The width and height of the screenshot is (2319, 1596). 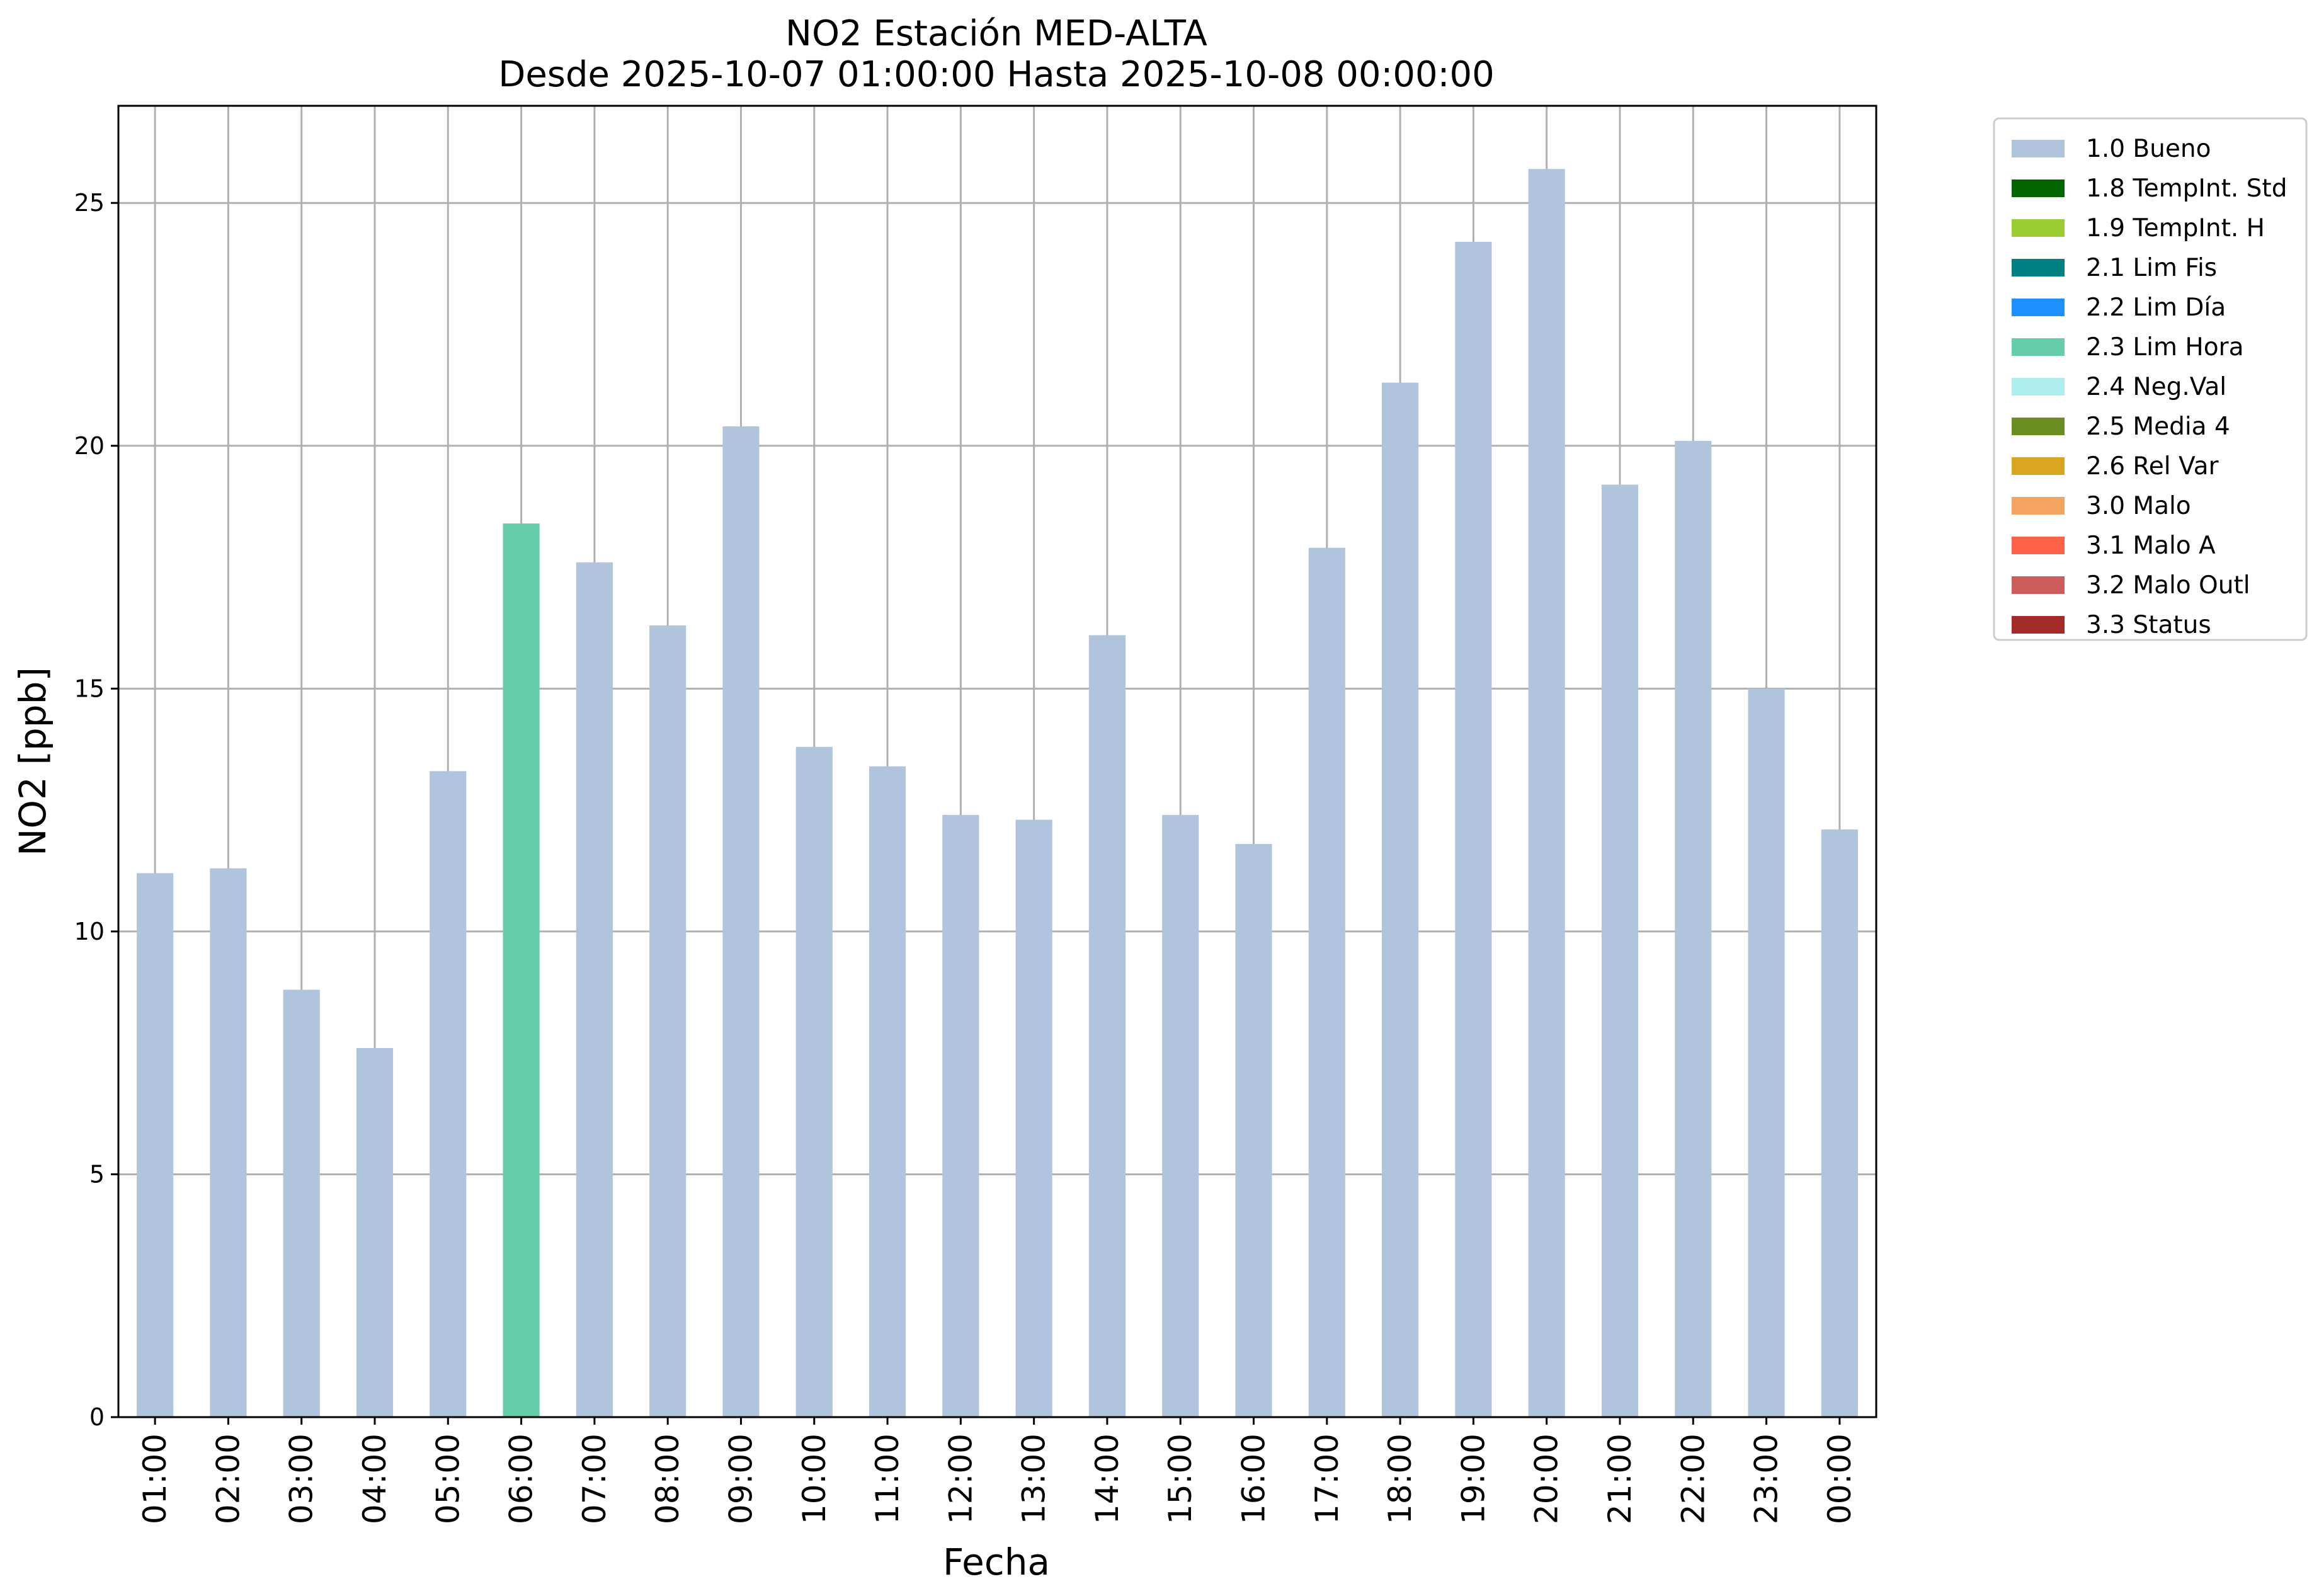 What do you see at coordinates (2138, 506) in the screenshot?
I see `legend-label: 3.0 Malo` at bounding box center [2138, 506].